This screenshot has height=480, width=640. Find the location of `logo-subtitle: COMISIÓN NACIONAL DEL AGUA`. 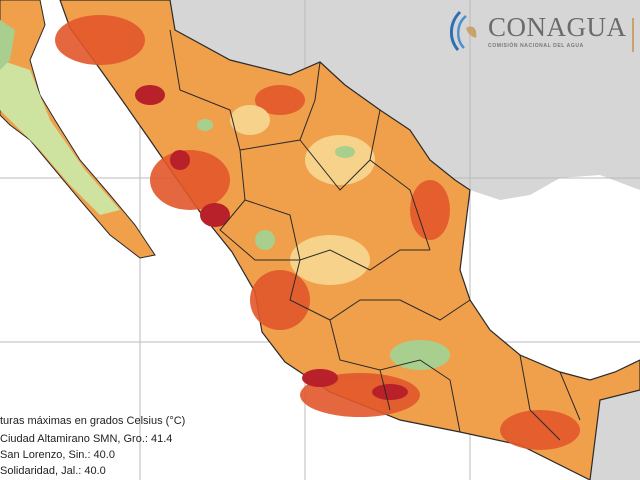

logo-subtitle: COMISIÓN NACIONAL DEL AGUA is located at coordinates (536, 46).